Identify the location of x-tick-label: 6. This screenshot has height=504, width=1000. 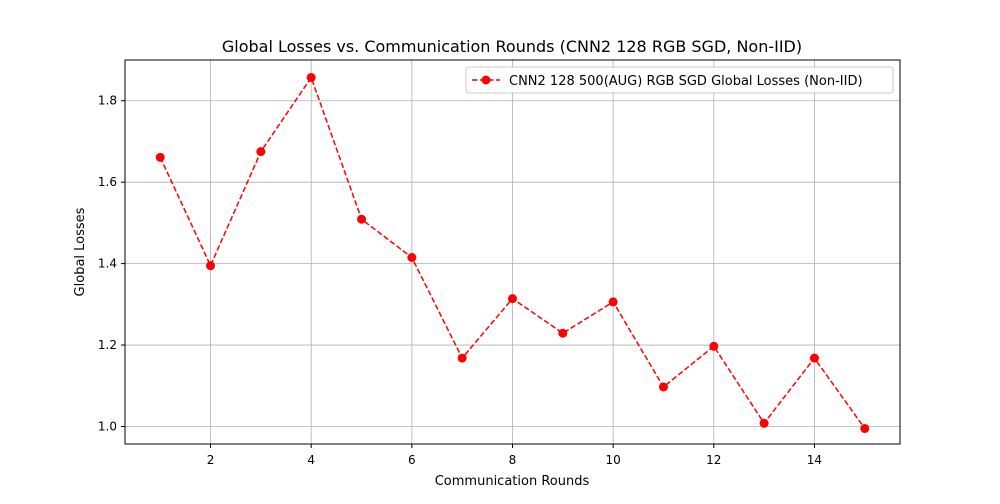
(412, 460).